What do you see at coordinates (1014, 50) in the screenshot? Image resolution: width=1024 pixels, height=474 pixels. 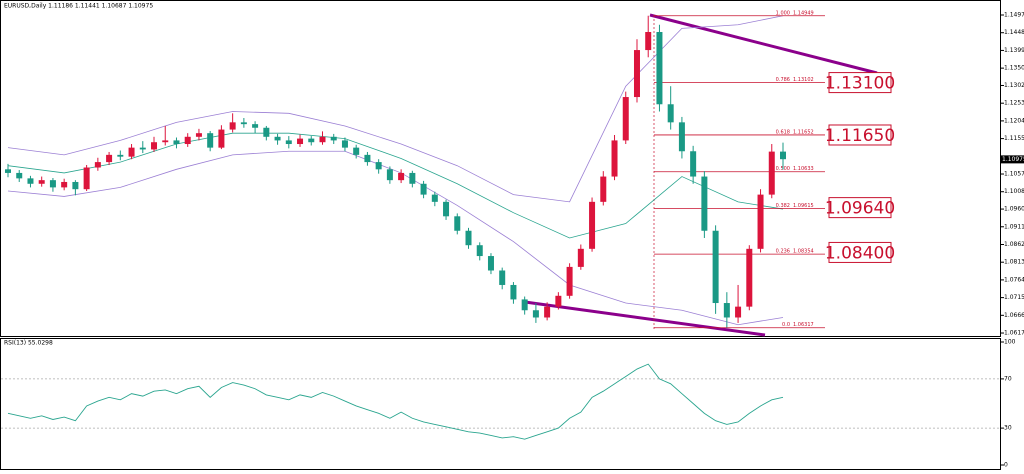 I see `y-tick-label: 1.13990` at bounding box center [1014, 50].